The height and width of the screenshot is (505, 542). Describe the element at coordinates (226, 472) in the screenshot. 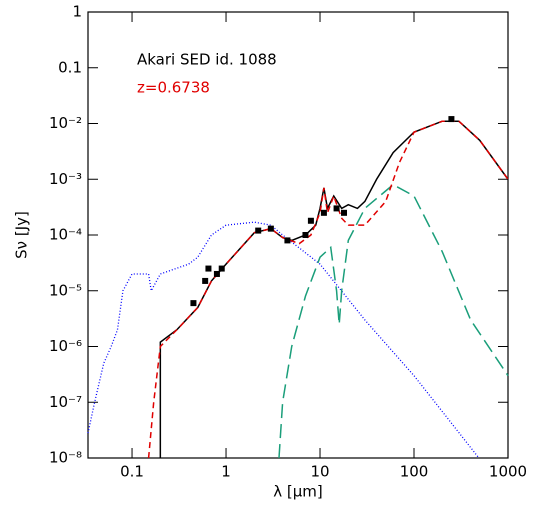

I see `x-tick-label: 1` at that location.